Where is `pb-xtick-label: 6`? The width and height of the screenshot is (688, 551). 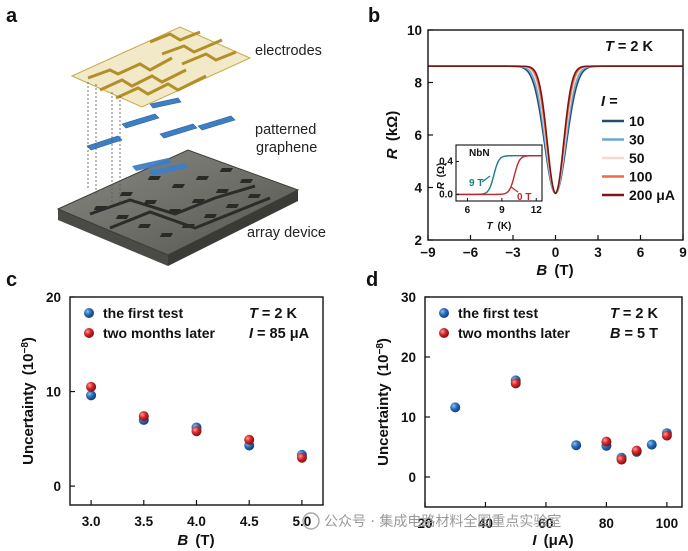 pb-xtick-label: 6 is located at coordinates (641, 252).